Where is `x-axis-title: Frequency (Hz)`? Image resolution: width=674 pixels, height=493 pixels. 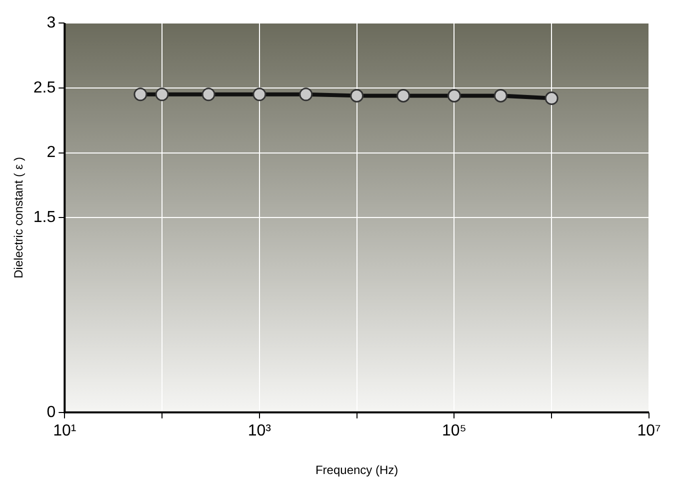
x-axis-title: Frequency (Hz) is located at coordinates (356, 470).